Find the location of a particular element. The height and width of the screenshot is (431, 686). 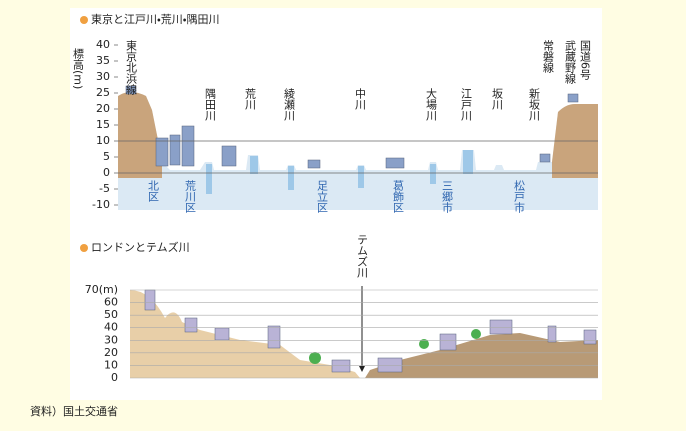

y-axis-label: 標高(m) is located at coordinates (78, 68).